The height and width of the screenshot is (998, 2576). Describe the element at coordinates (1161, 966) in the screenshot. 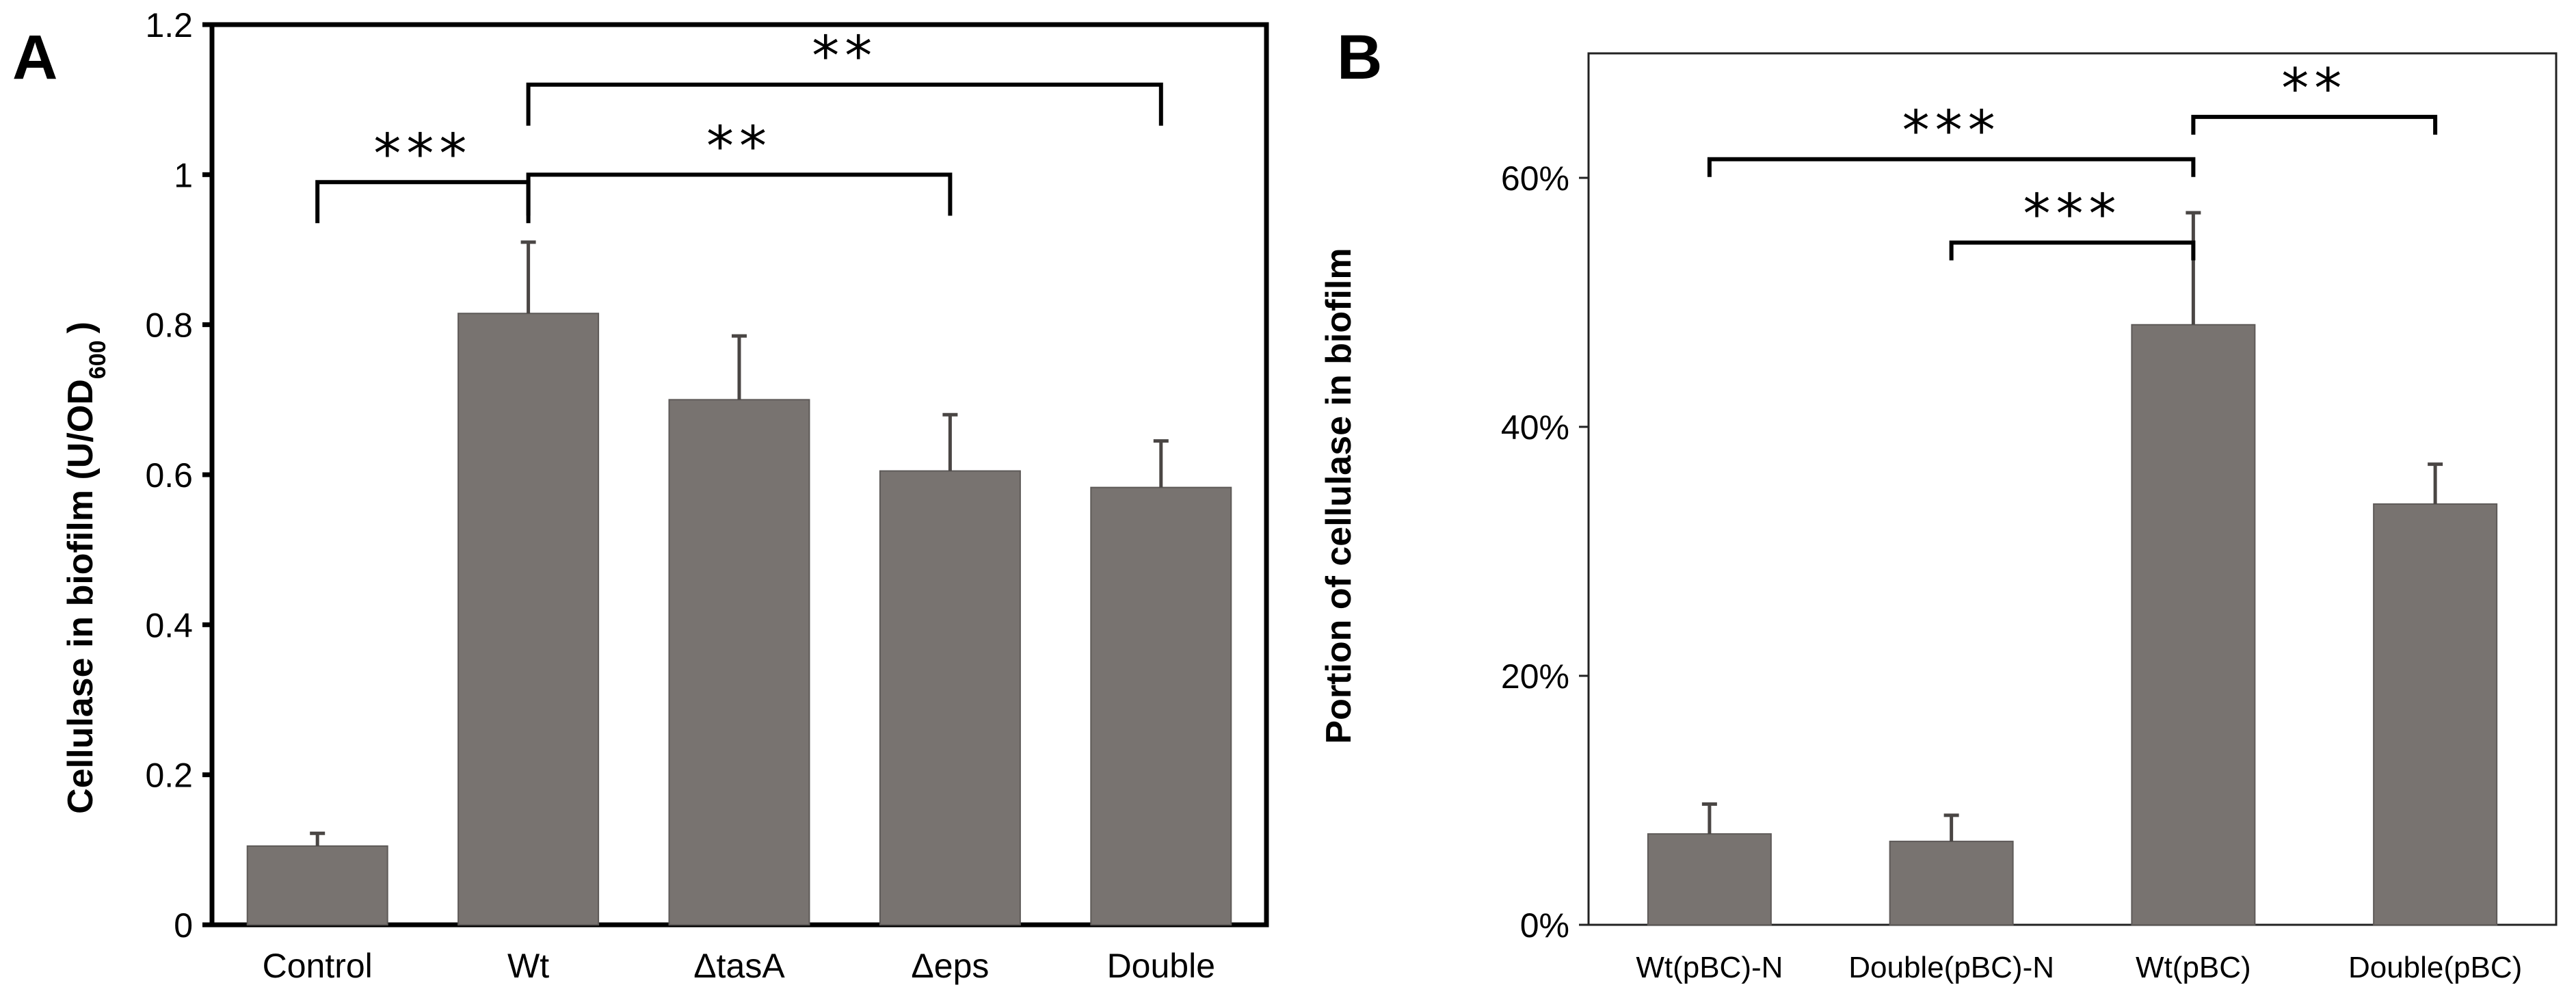

I see `panel-a-x-tick-label-4: Double` at that location.